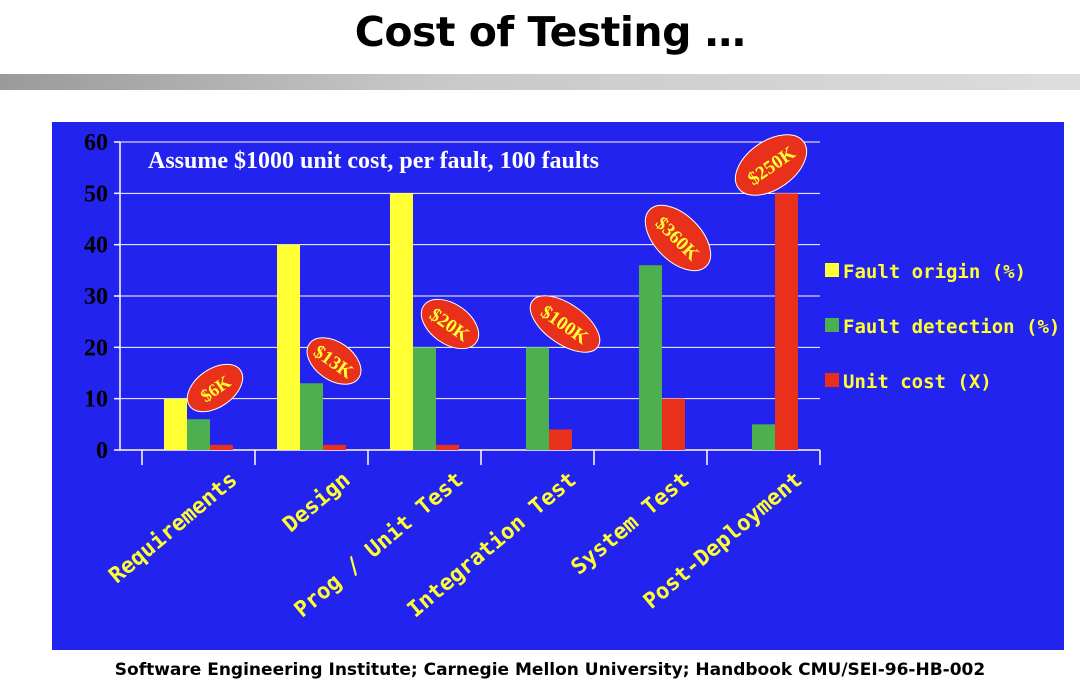  Describe the element at coordinates (917, 382) in the screenshot. I see `legend-label: Unit cost (X)` at that location.